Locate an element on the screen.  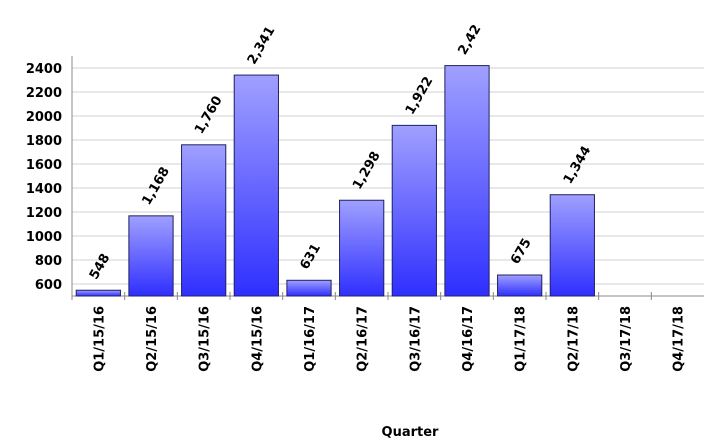
y-tick-label: 2400 is located at coordinates (44, 69).